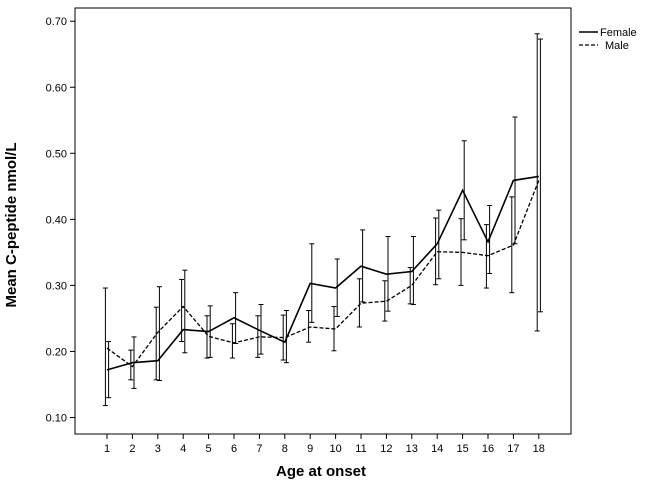  I want to click on x-tick-label: 7, so click(259, 449).